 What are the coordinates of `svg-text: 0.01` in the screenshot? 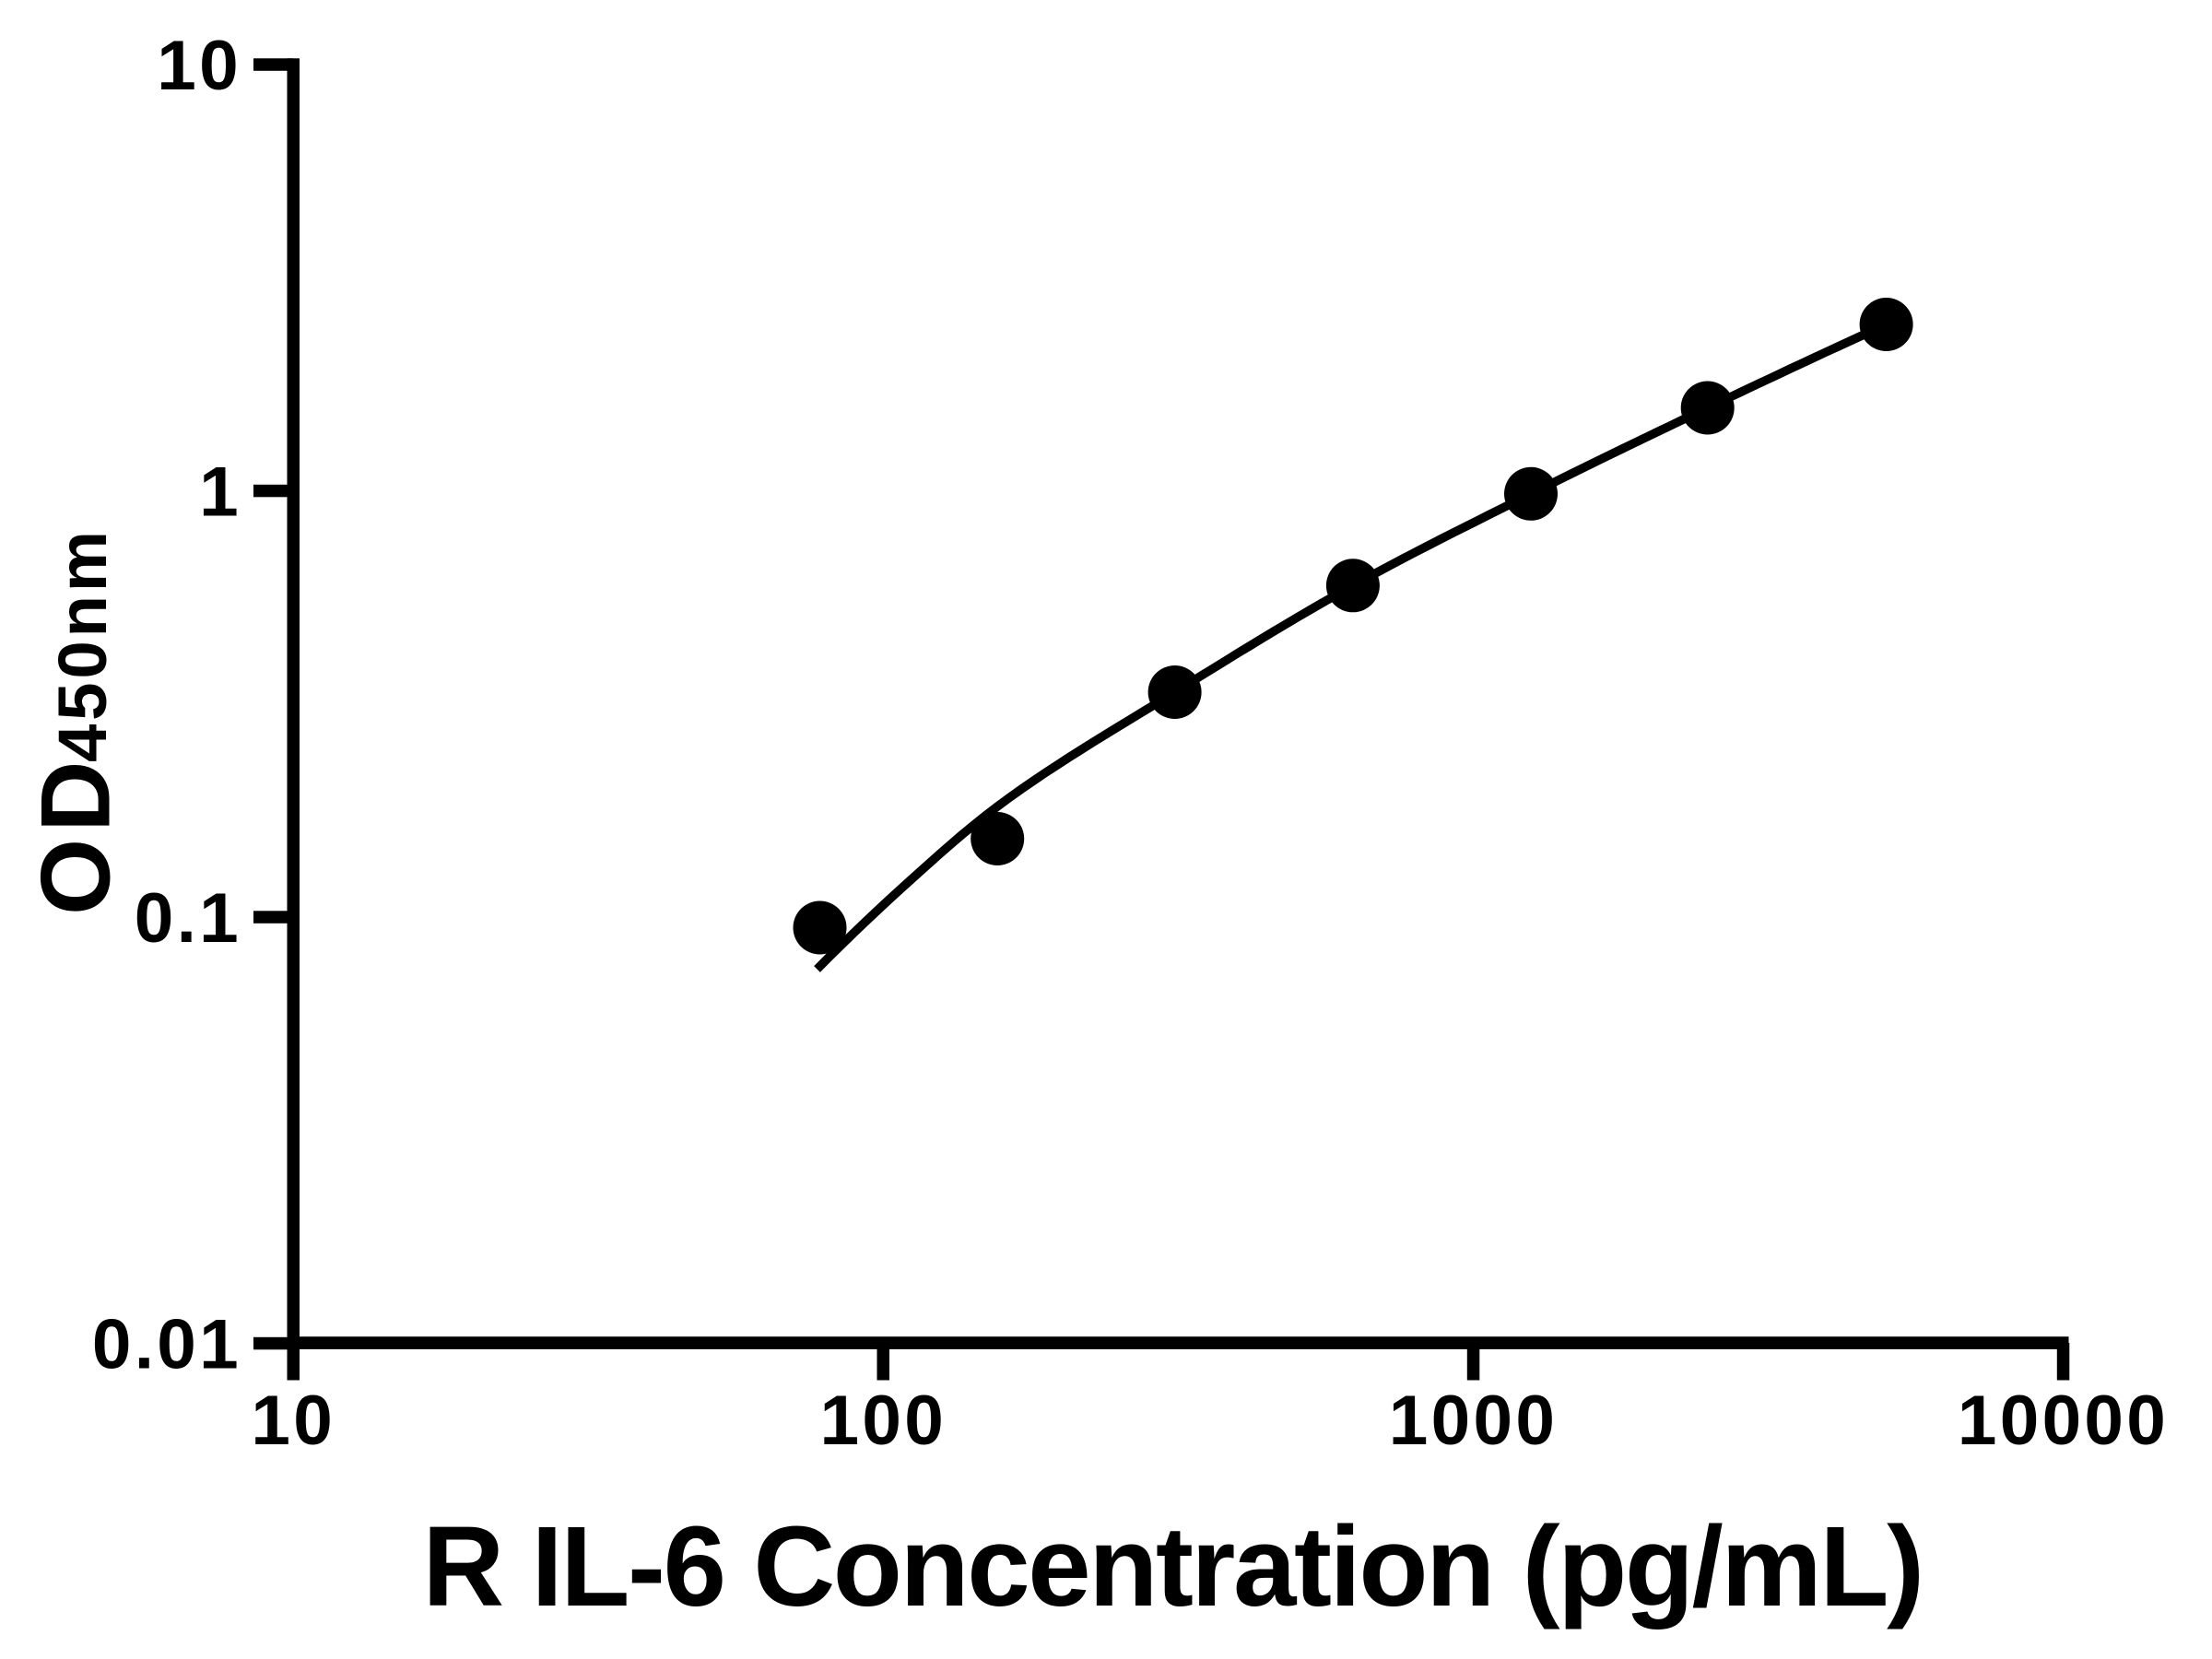 It's located at (166, 1344).